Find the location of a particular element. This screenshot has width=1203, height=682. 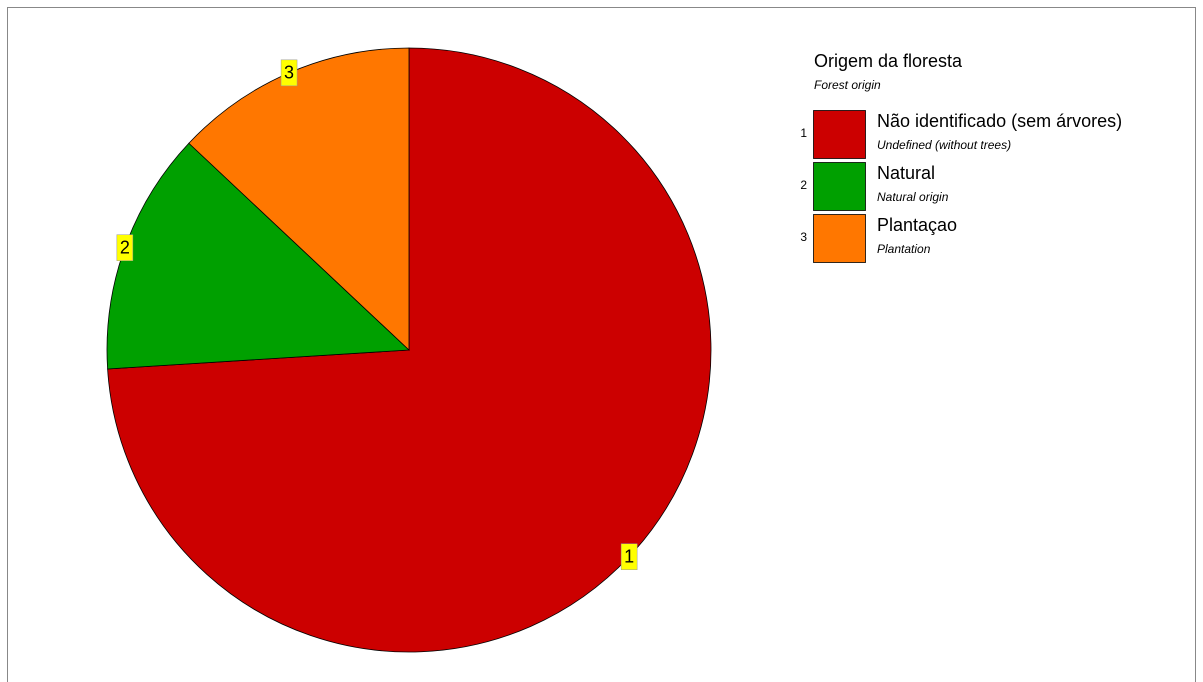

legend-sublabel: Undefined (without trees) is located at coordinates (944, 145).